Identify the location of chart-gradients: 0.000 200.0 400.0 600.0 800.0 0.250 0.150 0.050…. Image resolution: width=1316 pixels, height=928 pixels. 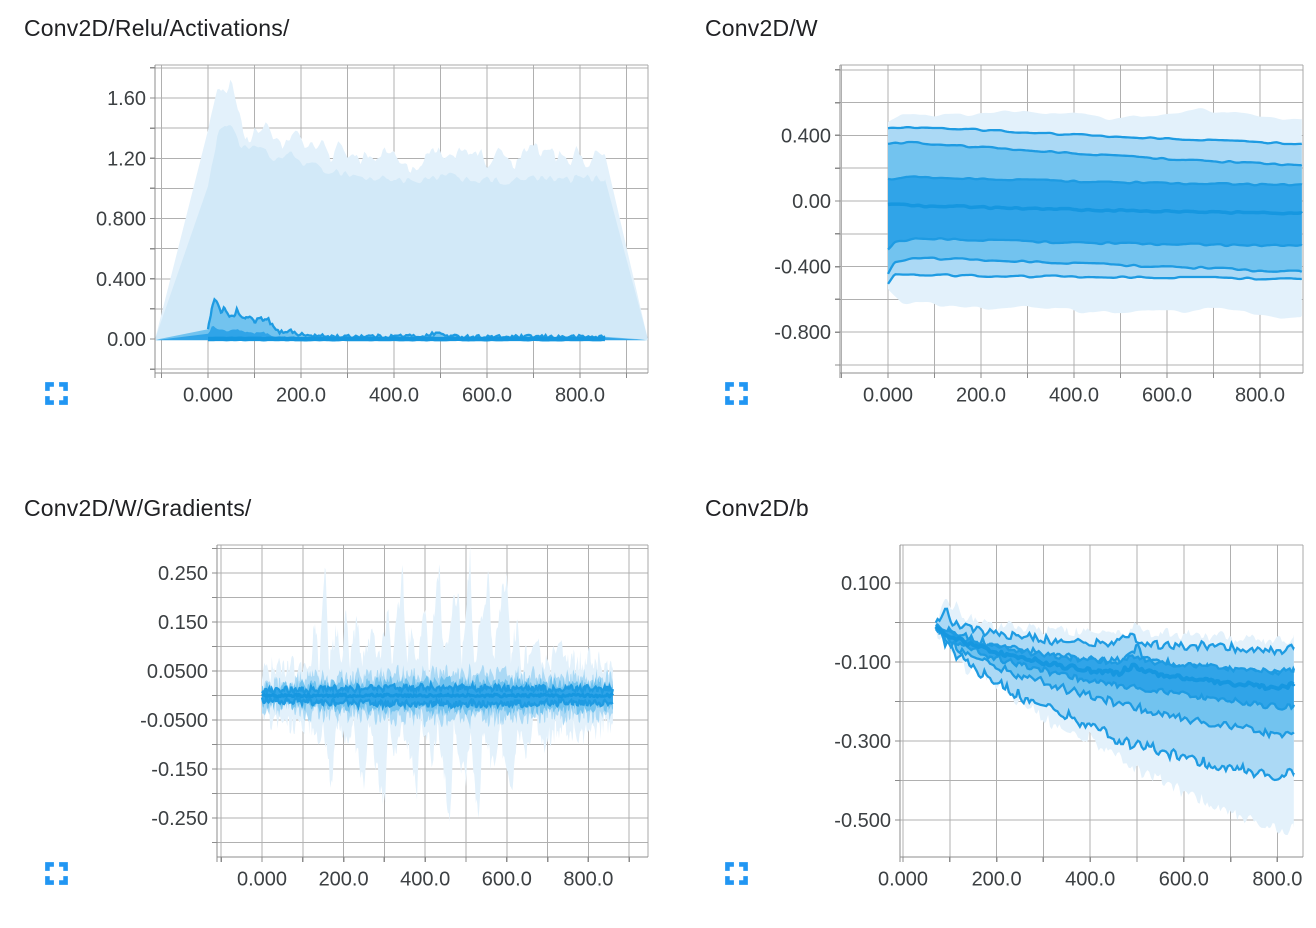
(394, 717).